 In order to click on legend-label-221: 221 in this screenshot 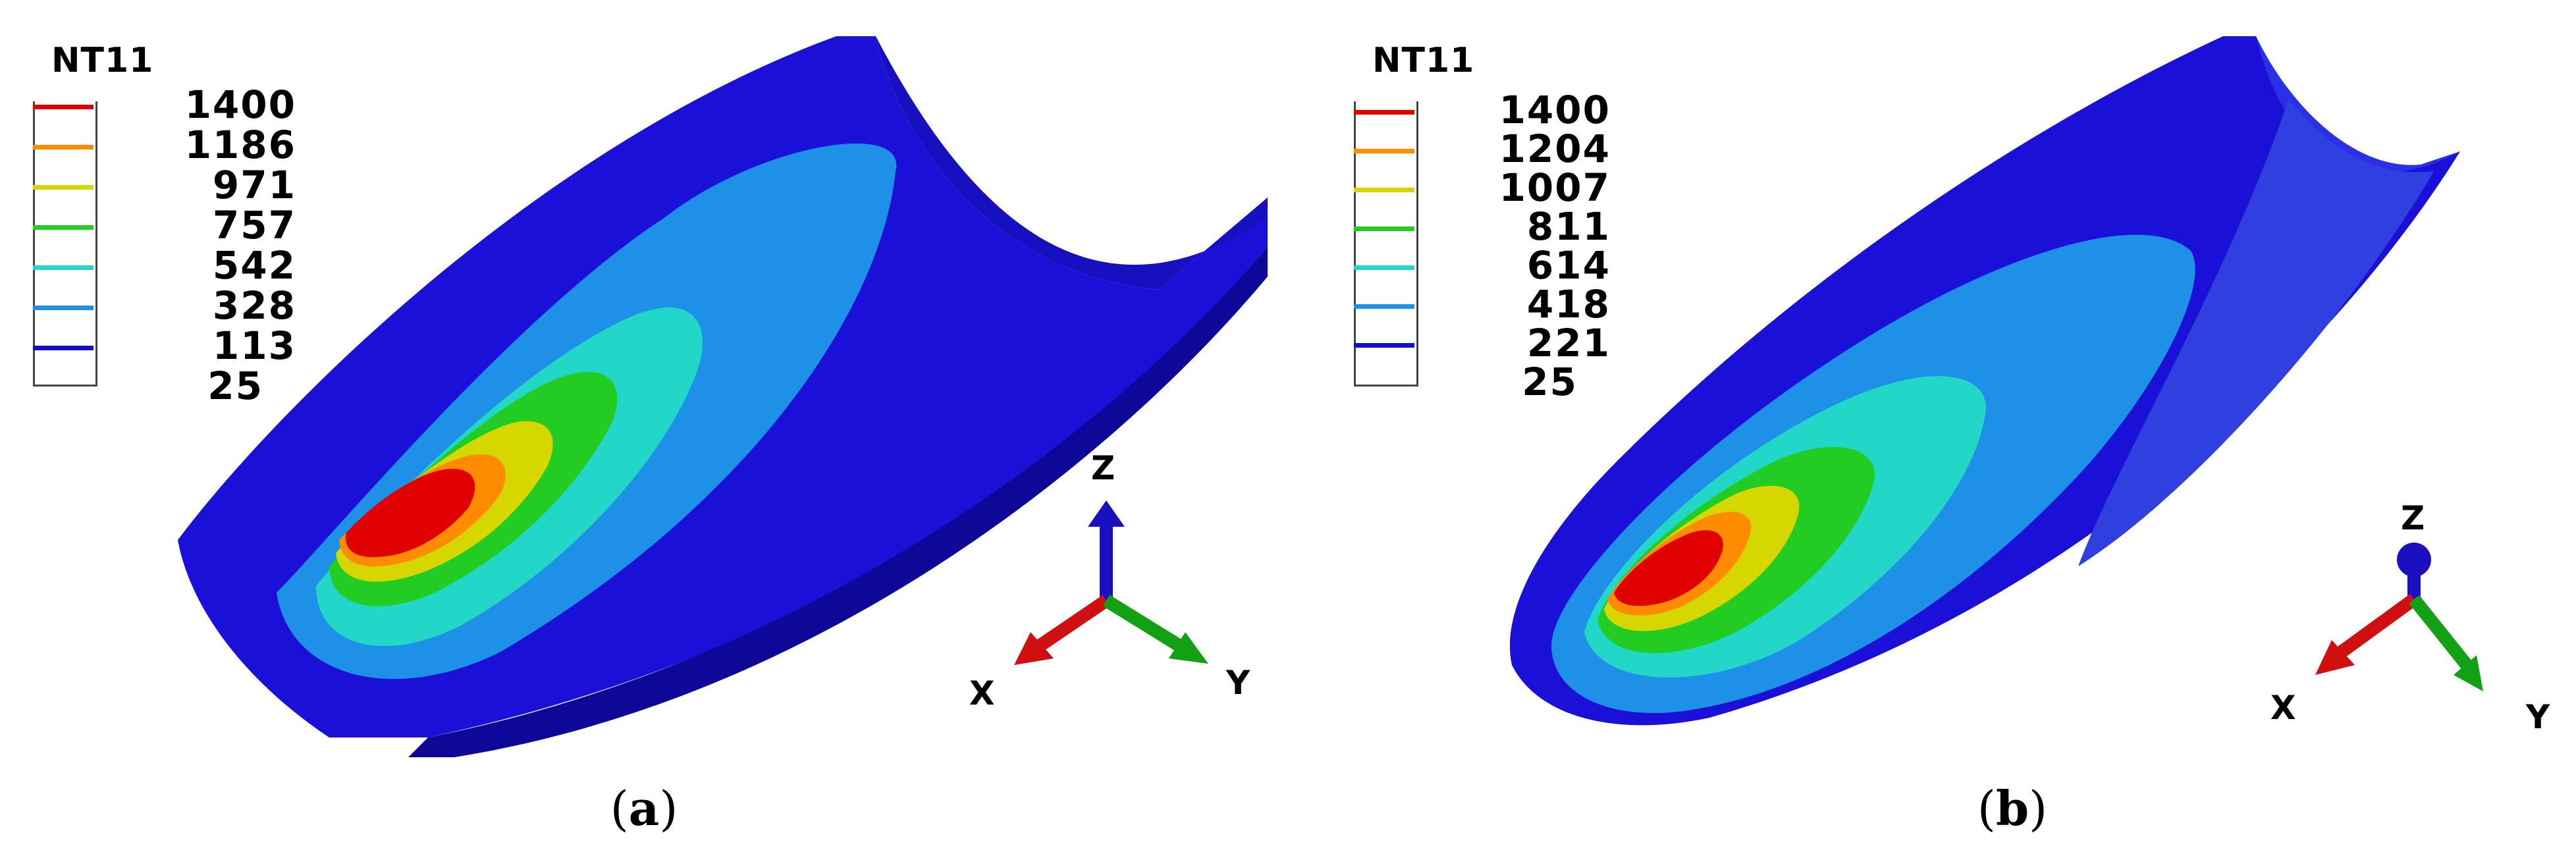, I will do `click(1568, 343)`.